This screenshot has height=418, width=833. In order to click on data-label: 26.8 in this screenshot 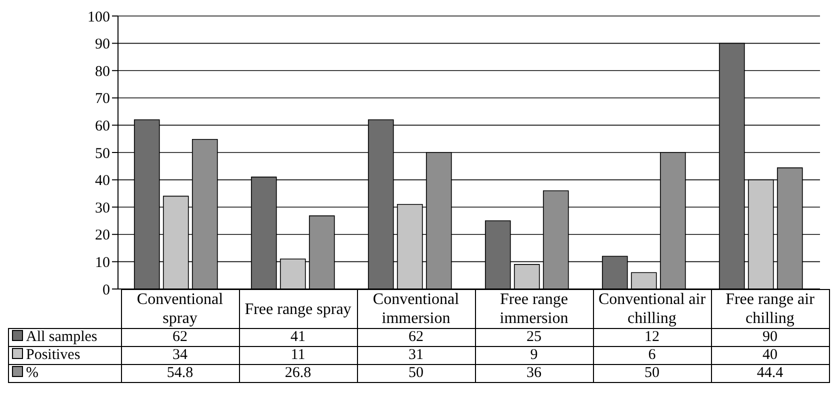, I will do `click(298, 373)`.